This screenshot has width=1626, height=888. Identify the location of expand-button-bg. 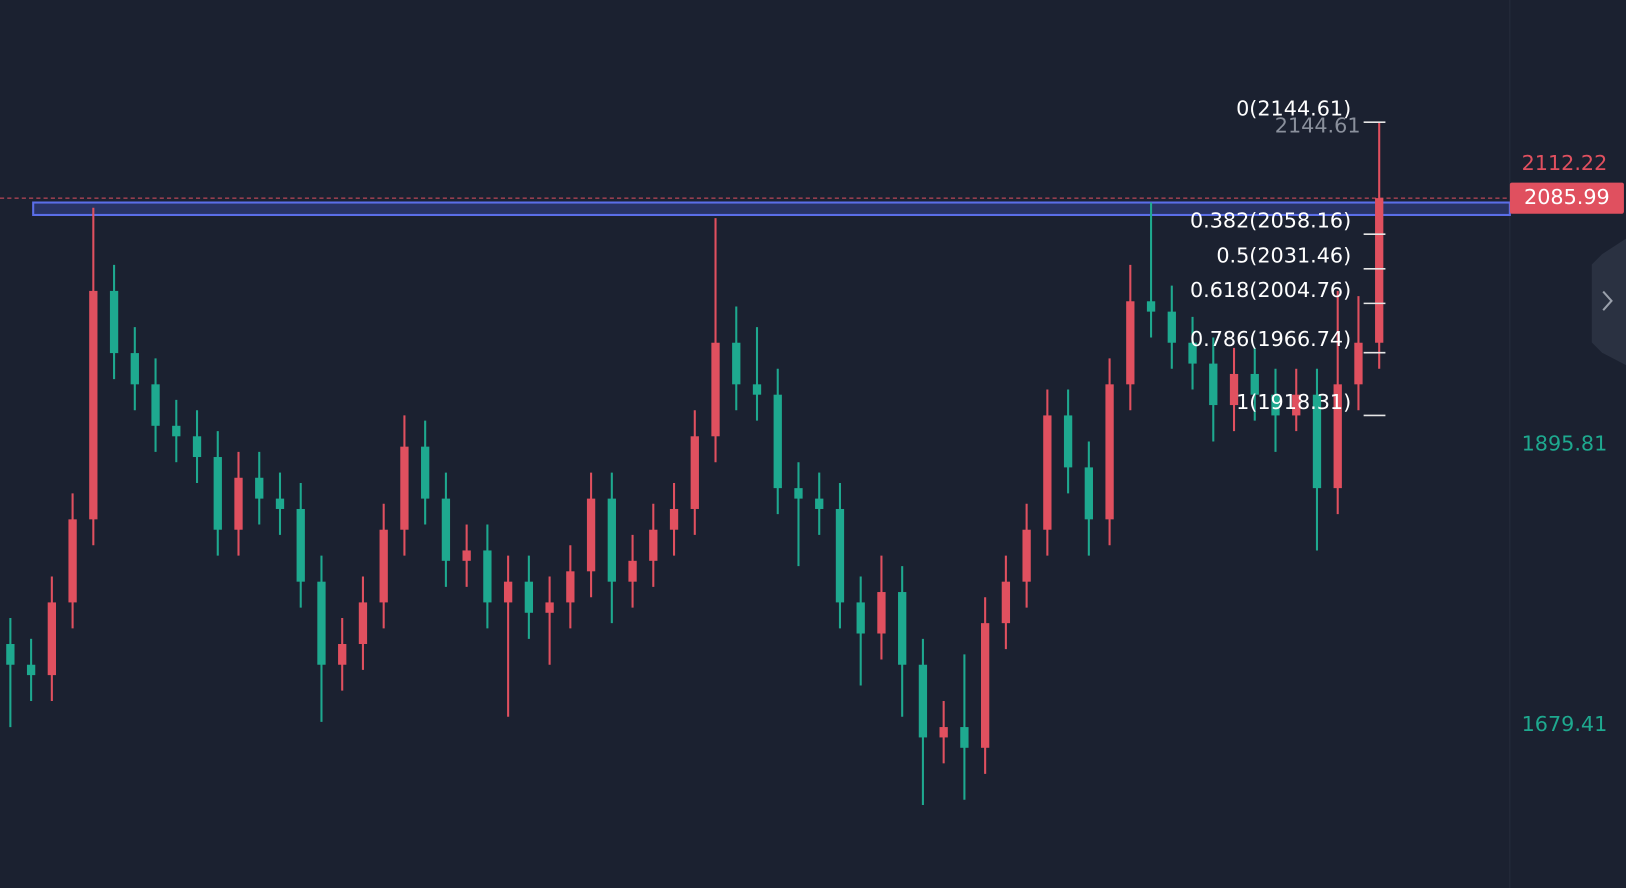
(1608, 302).